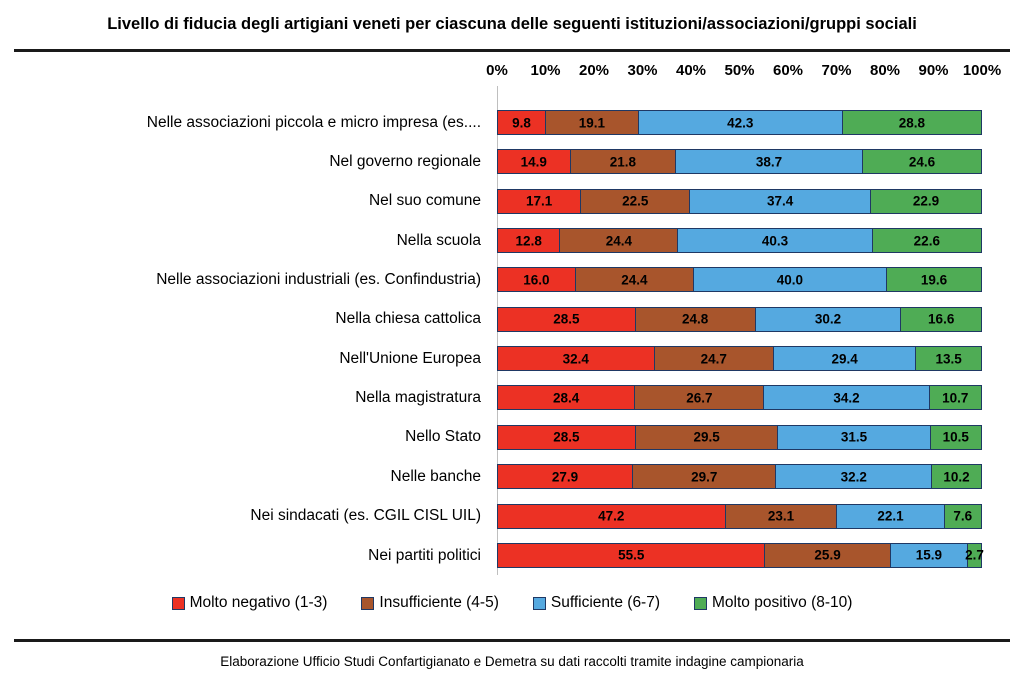 This screenshot has width=1024, height=695. What do you see at coordinates (512, 476) in the screenshot?
I see `chart-row: Nelle banche 27.9 29.7 32.2 10.2` at bounding box center [512, 476].